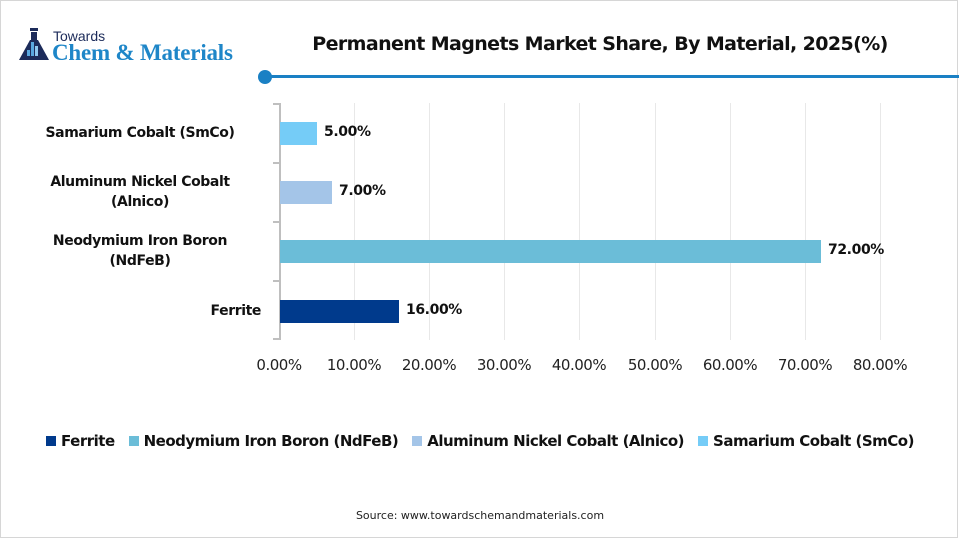  I want to click on x-tick-label: 20.00%, so click(429, 365).